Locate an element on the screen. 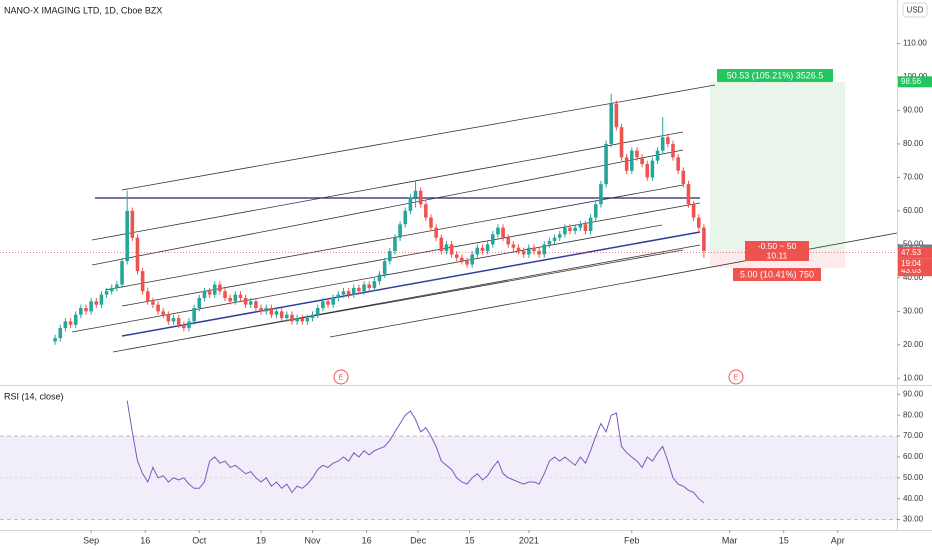 Image resolution: width=932 pixels, height=550 pixels. y-tick-label: 10.00 is located at coordinates (913, 377).